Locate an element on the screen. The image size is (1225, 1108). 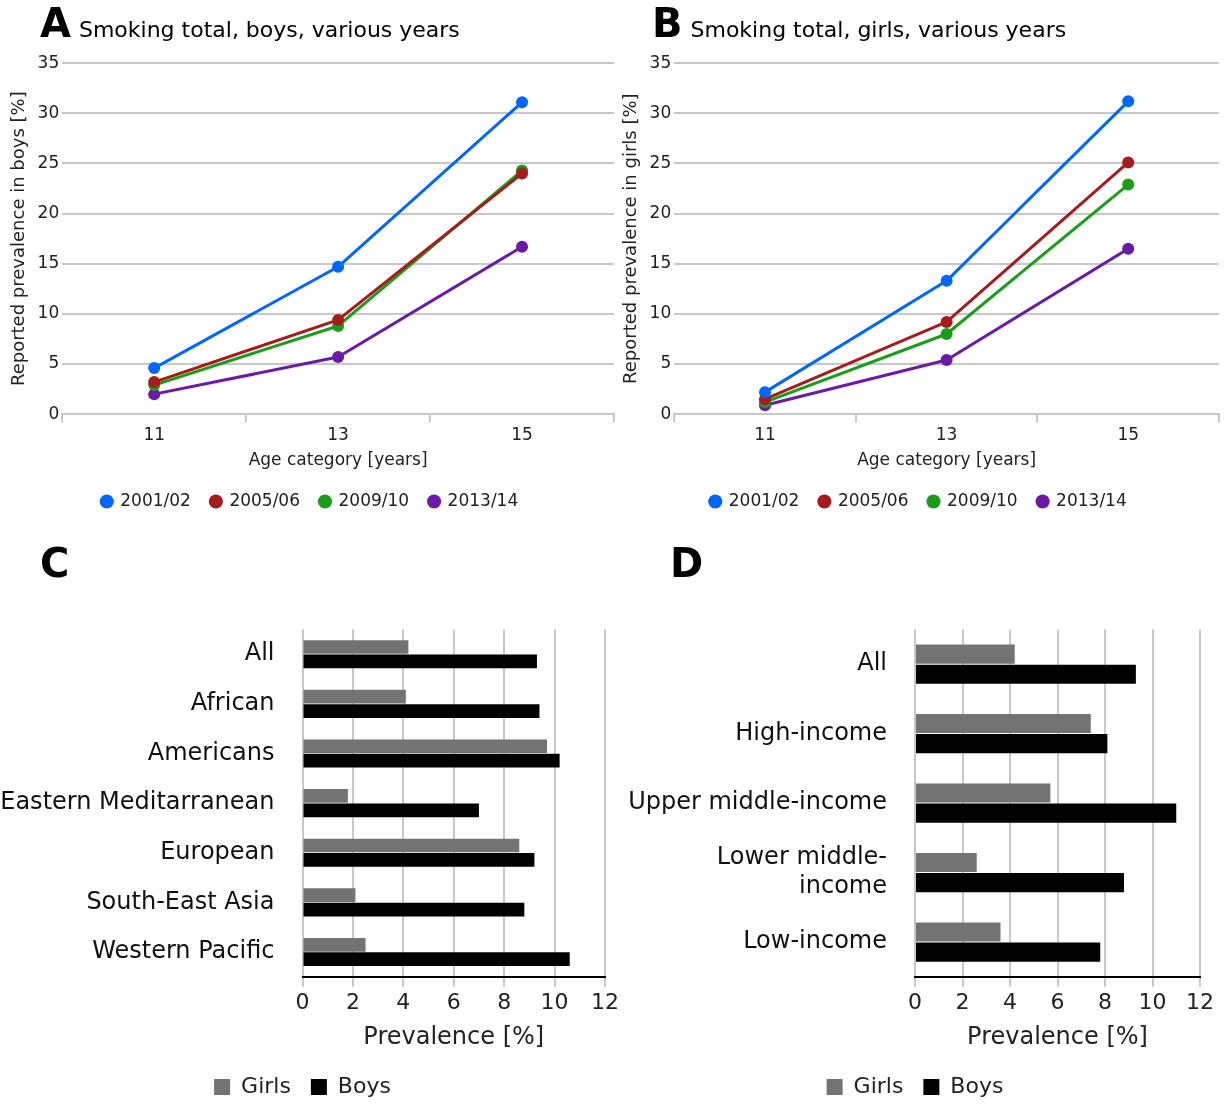
text: D is located at coordinates (687, 563).